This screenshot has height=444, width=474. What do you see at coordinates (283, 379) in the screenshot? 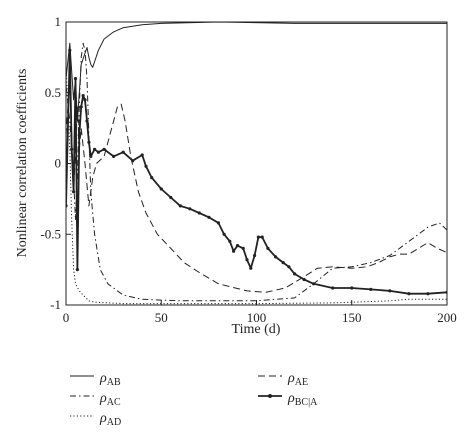
I see `legend-entry: ρAE` at bounding box center [283, 379].